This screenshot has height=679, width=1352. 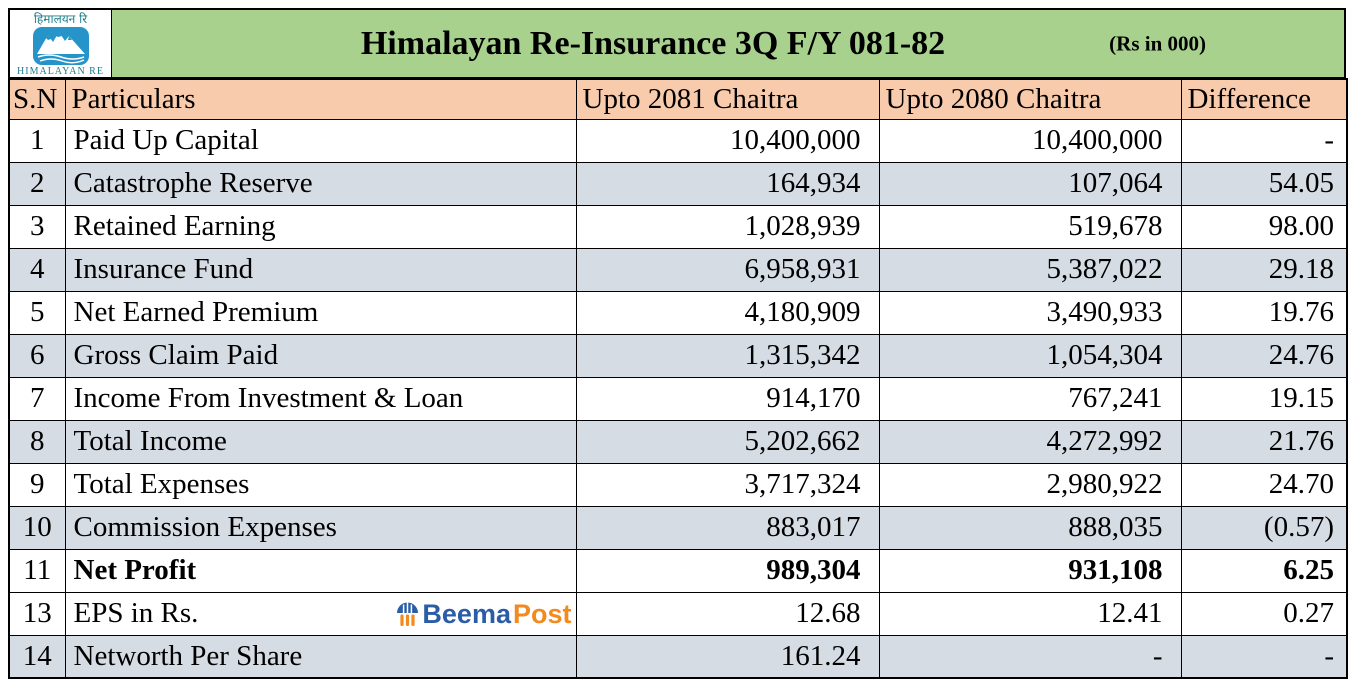 I want to click on logo-caption: HIMALAYAN RE, so click(x=60, y=71).